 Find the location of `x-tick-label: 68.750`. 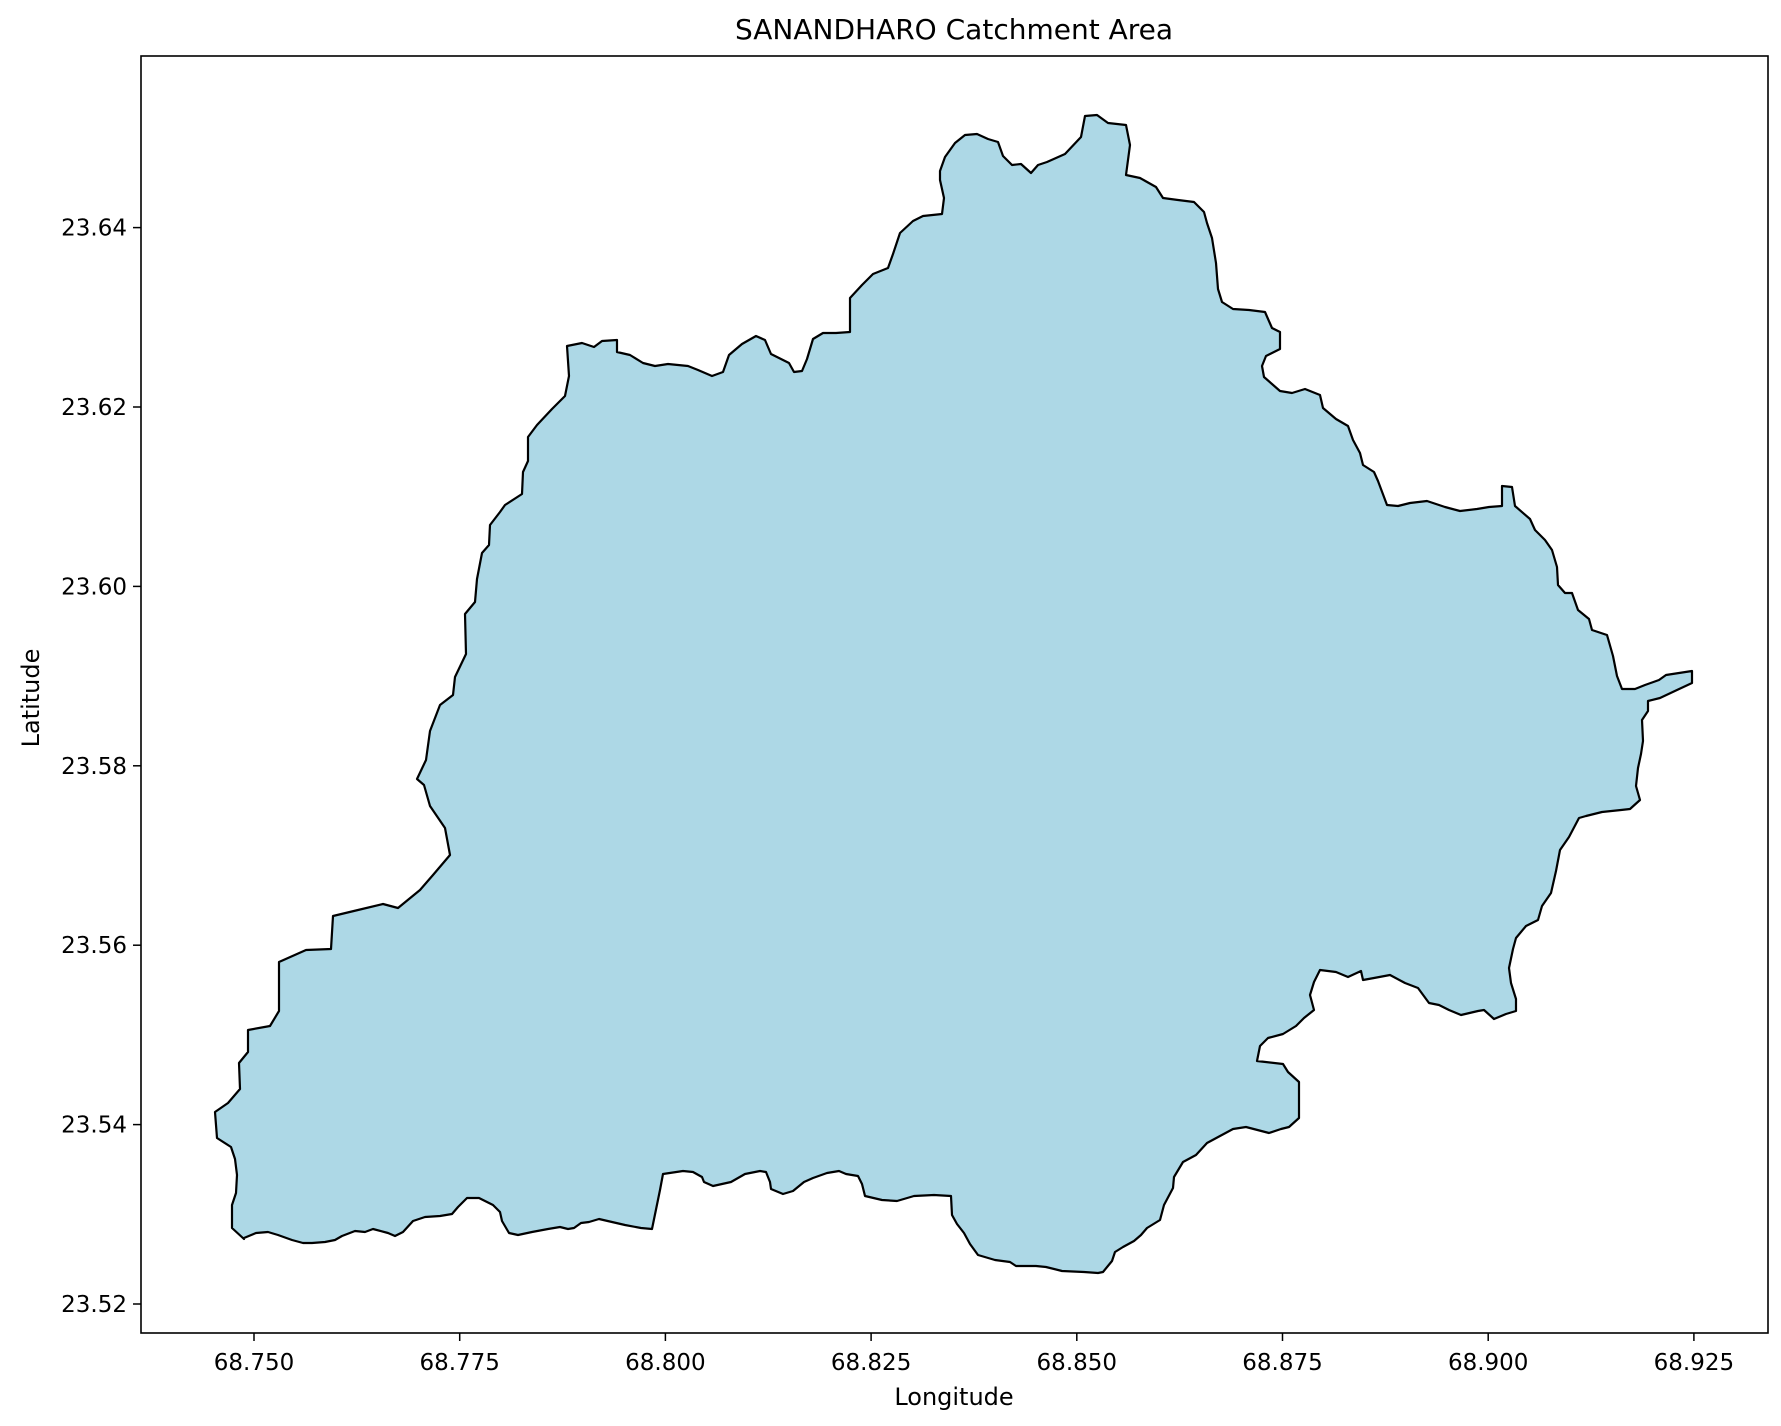

x-tick-label: 68.750 is located at coordinates (254, 1363).